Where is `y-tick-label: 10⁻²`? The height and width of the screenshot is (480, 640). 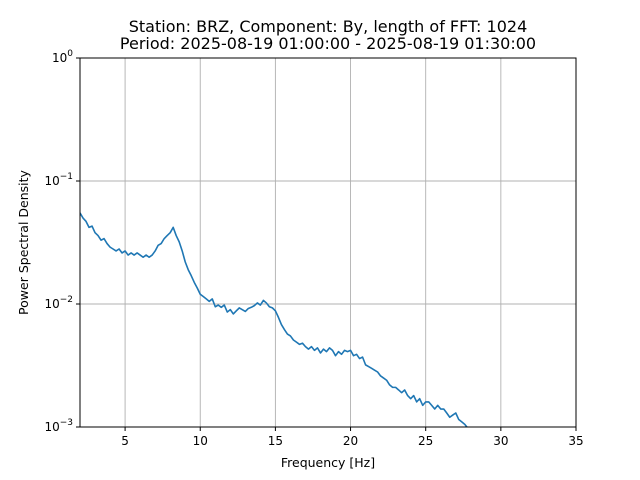
y-tick-label: 10⁻² is located at coordinates (58, 303).